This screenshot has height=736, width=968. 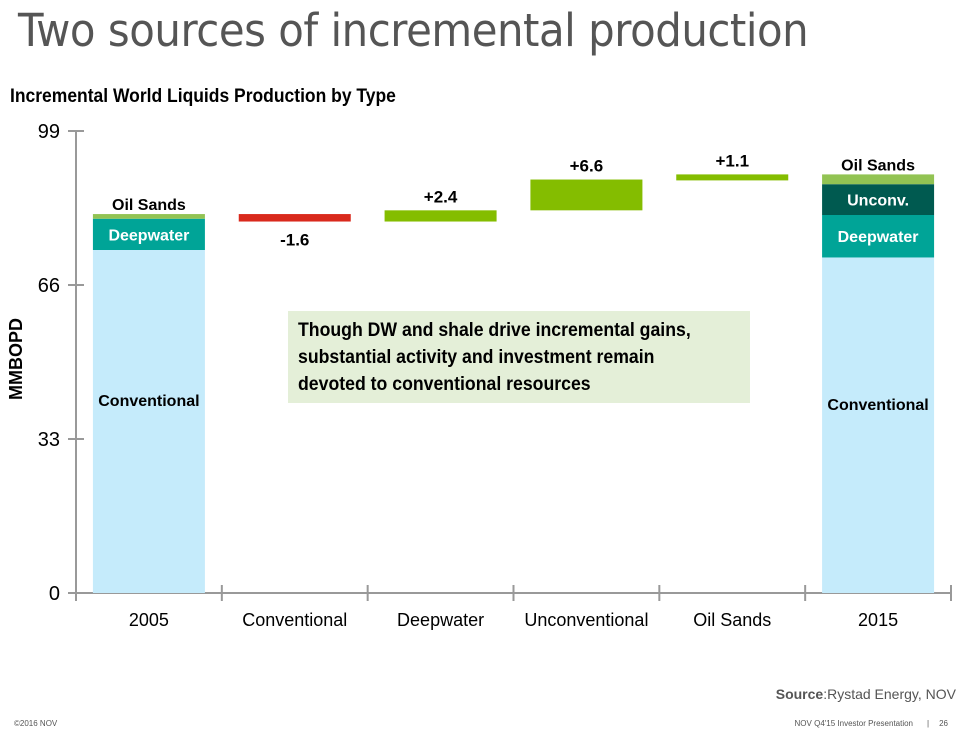 I want to click on change-label: +1.1, so click(x=732, y=160).